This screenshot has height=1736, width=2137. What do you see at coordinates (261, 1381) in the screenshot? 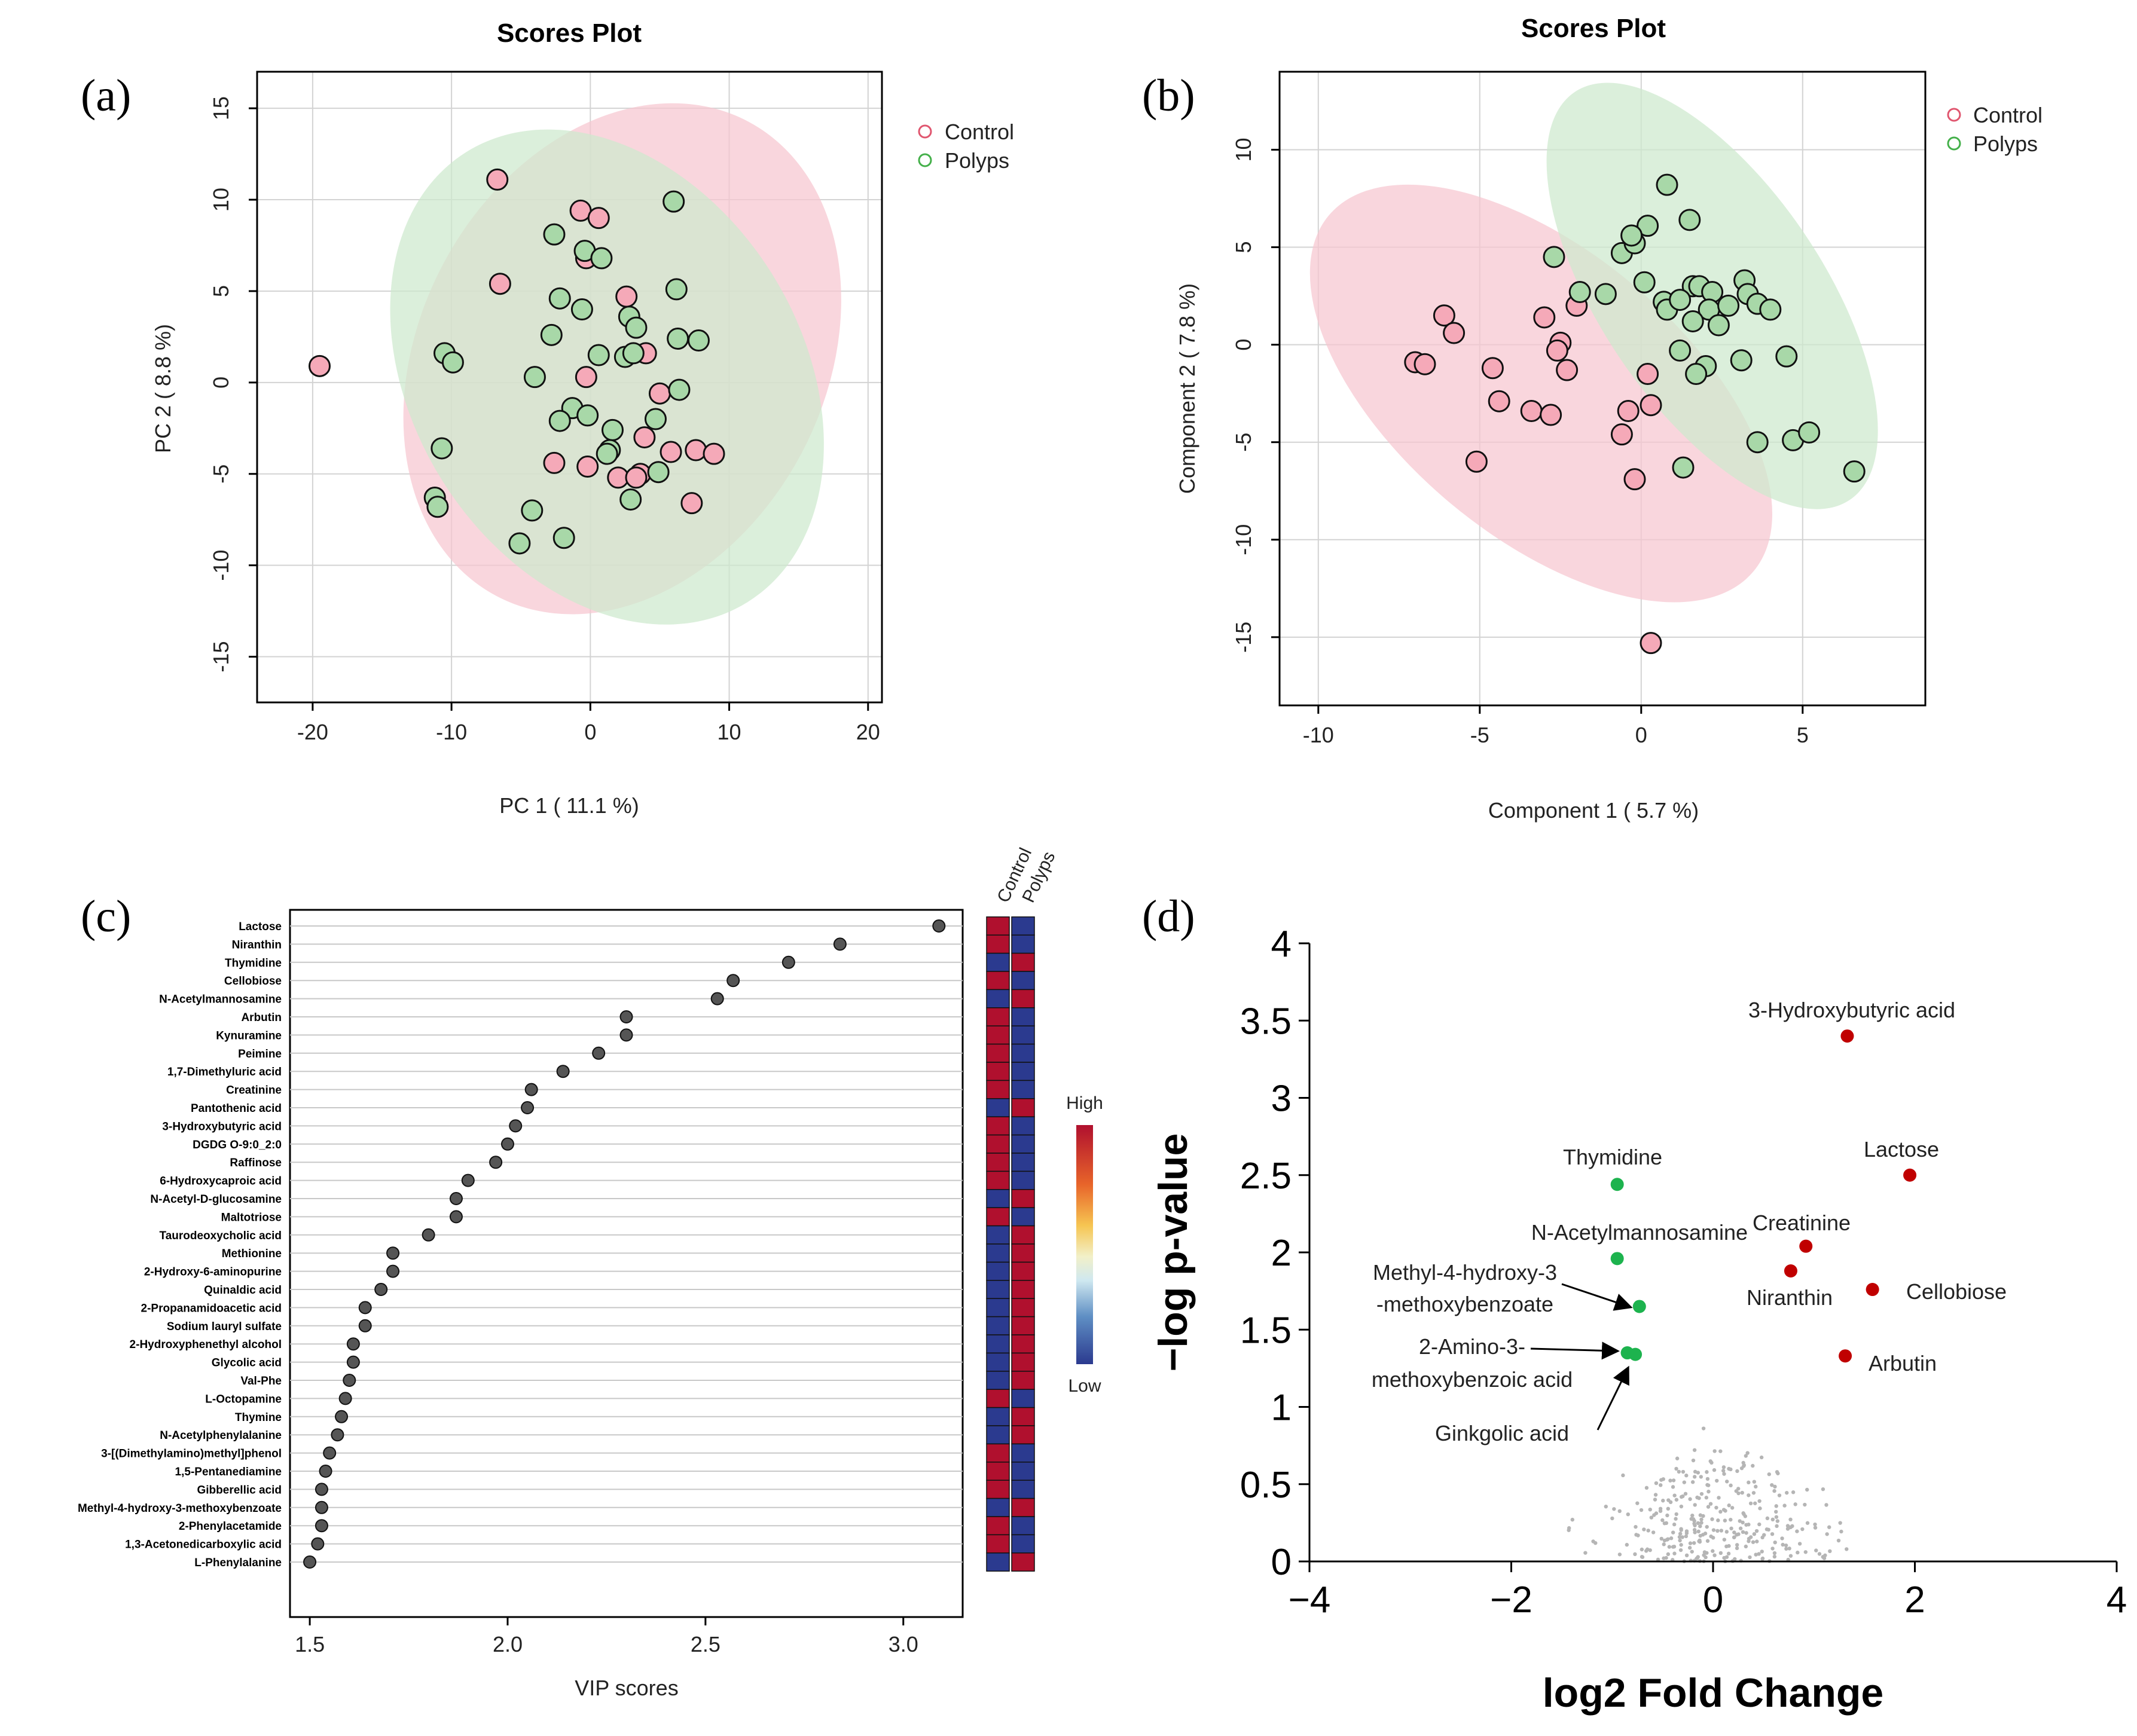
I see `vip-feature-label: Val-Phe` at bounding box center [261, 1381].